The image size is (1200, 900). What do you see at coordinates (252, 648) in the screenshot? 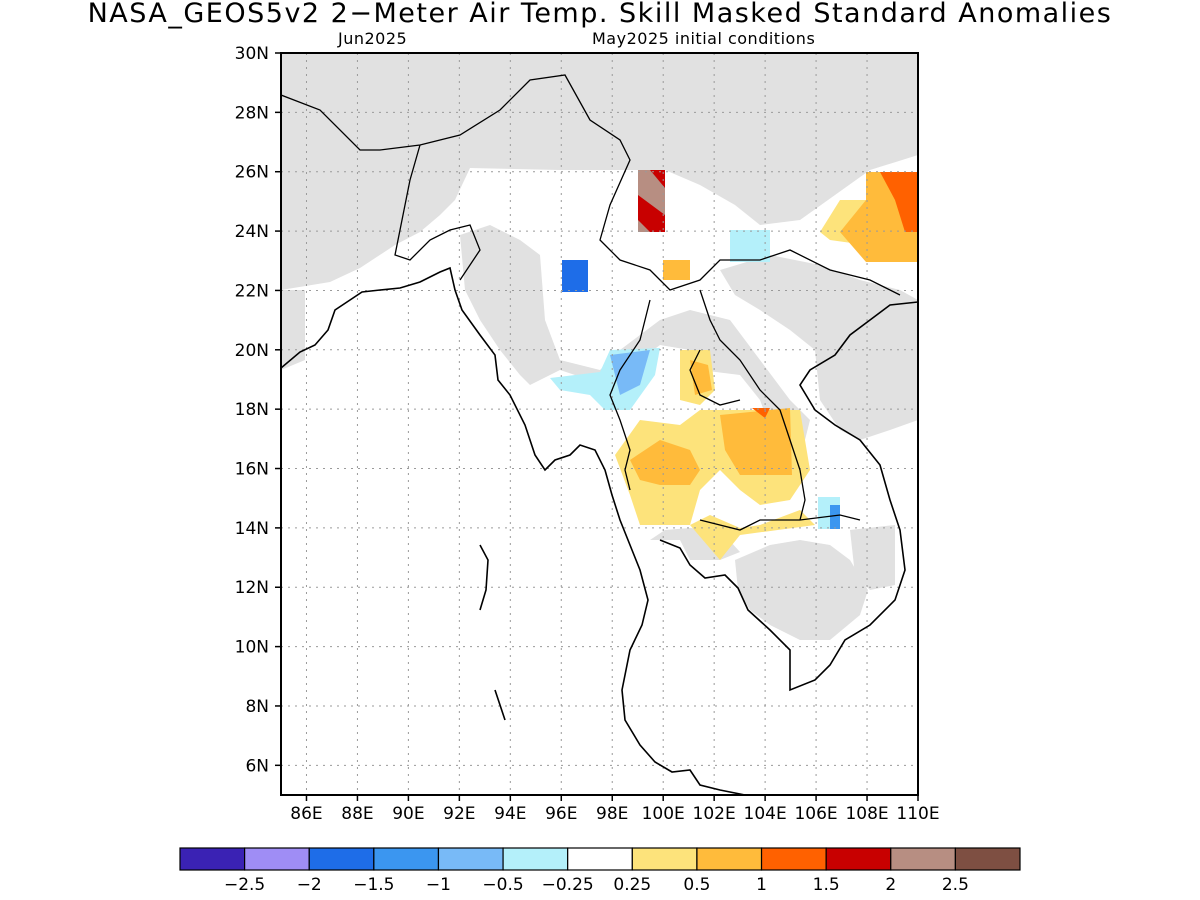
I see `lat-tick-label: 10N` at bounding box center [252, 648].